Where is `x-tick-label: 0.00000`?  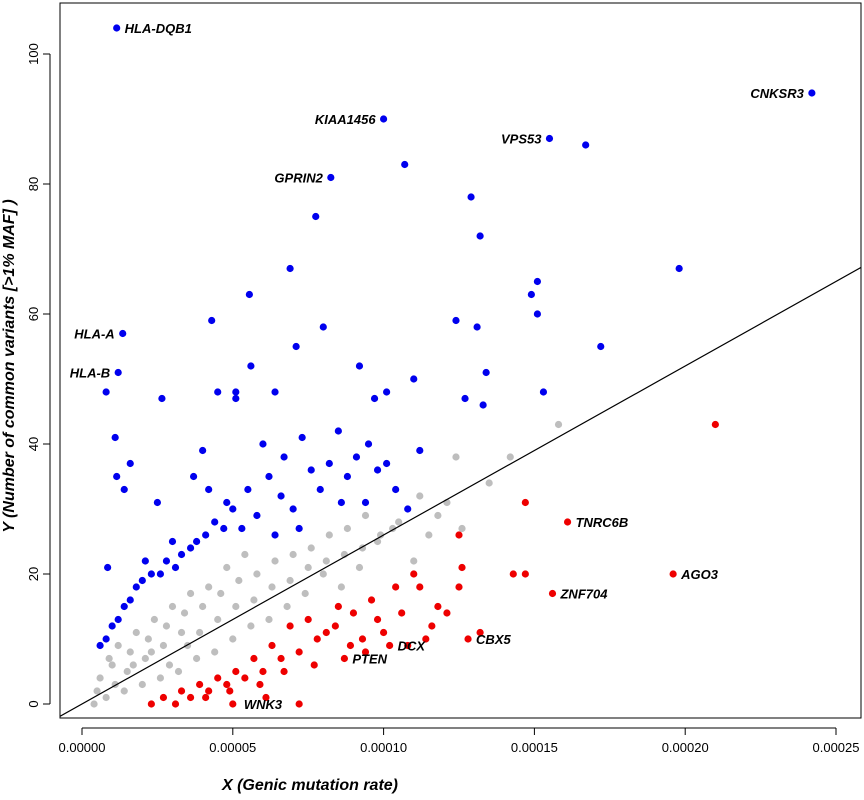 x-tick-label: 0.00000 is located at coordinates (82, 747).